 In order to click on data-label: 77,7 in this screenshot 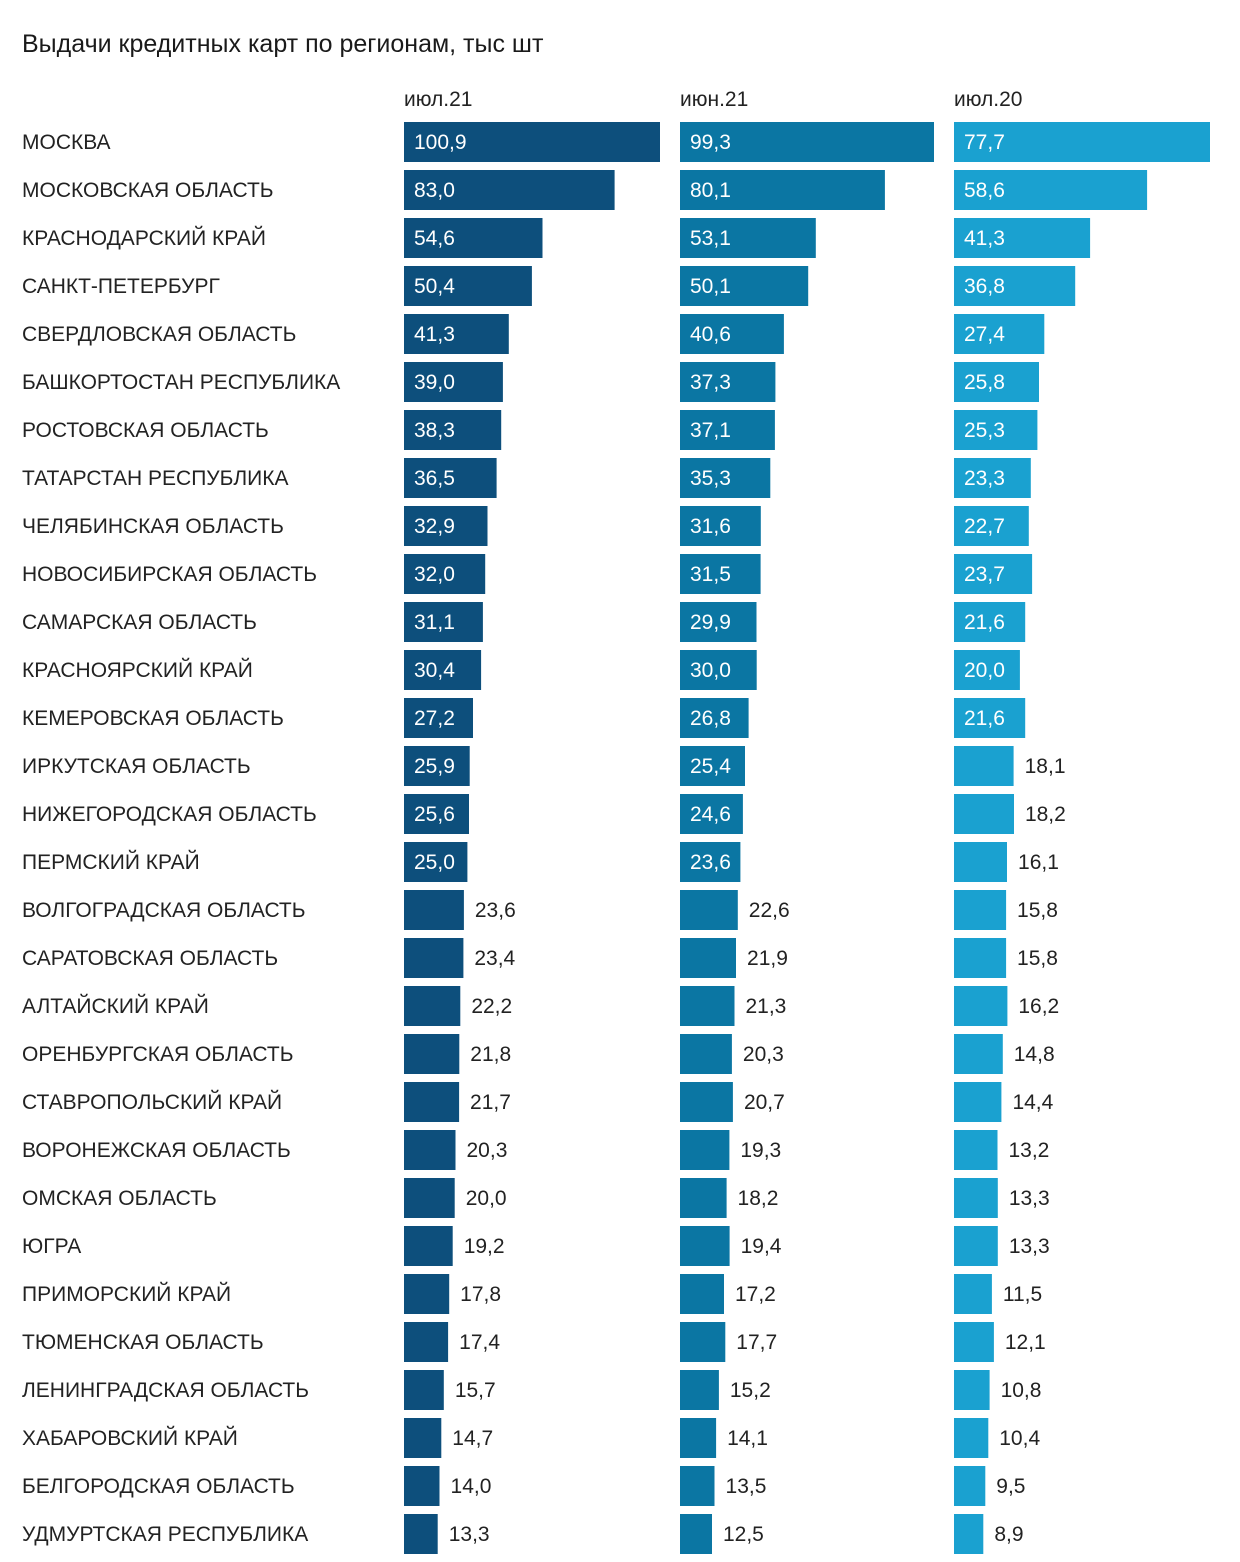, I will do `click(984, 142)`.